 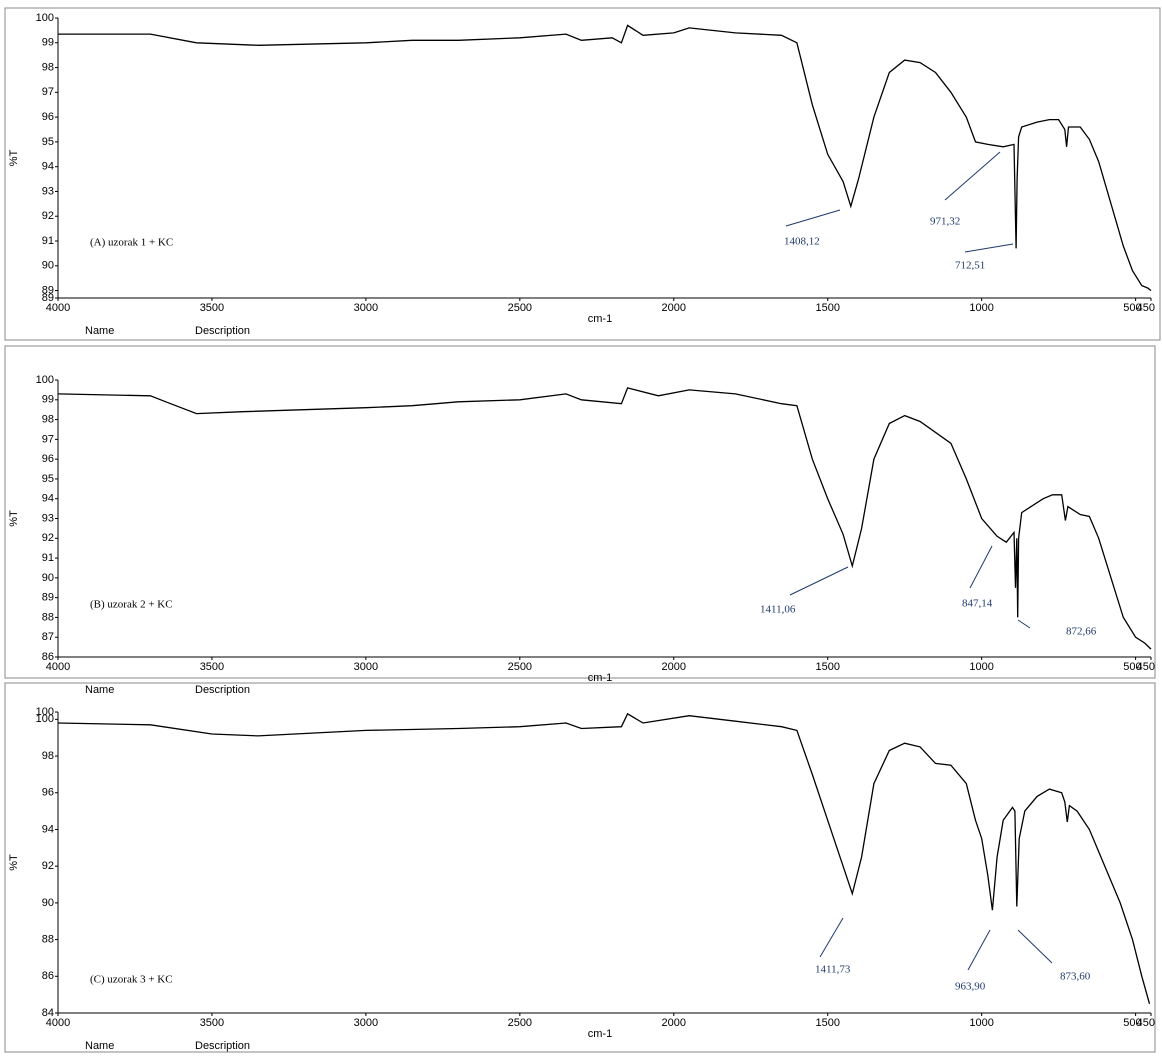 I want to click on annotation: 847,14, so click(x=977, y=604).